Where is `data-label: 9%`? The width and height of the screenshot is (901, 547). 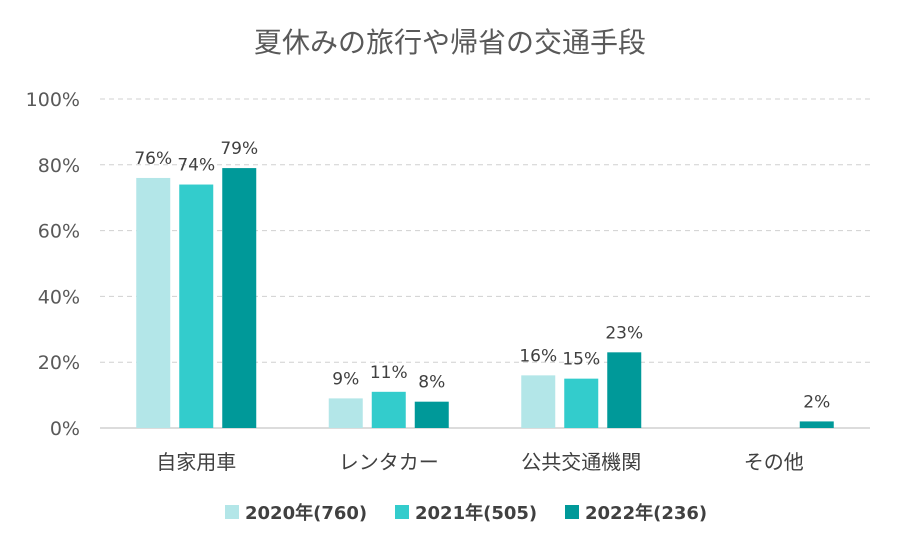 data-label: 9% is located at coordinates (345, 379).